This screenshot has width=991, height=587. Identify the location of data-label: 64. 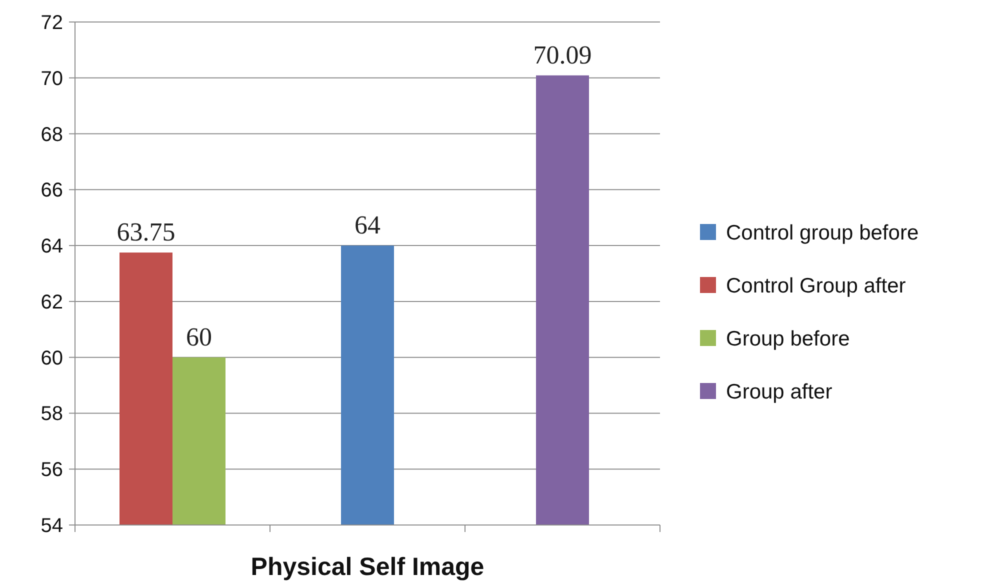
(367, 225).